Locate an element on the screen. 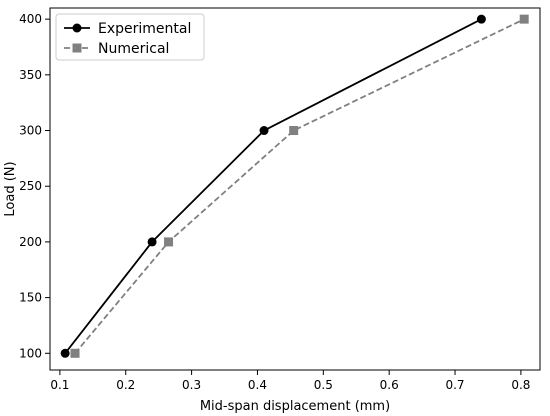  x-axis-title: Mid-span displacement (mm) is located at coordinates (295, 406).